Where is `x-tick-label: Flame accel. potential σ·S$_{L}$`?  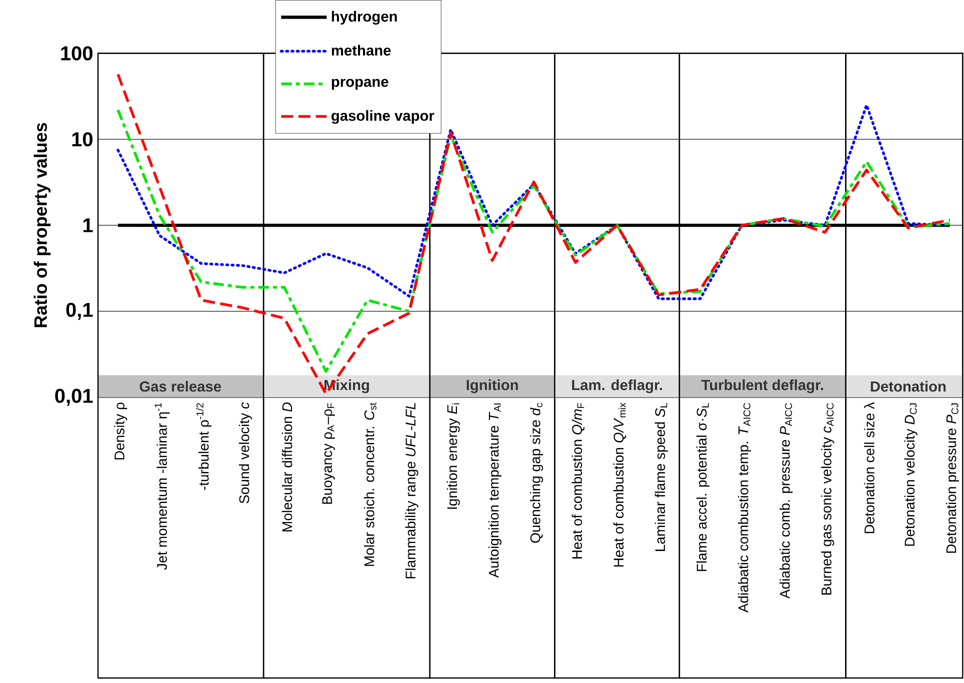
x-tick-label: Flame accel. potential σ·S$_{L}$ is located at coordinates (703, 486).